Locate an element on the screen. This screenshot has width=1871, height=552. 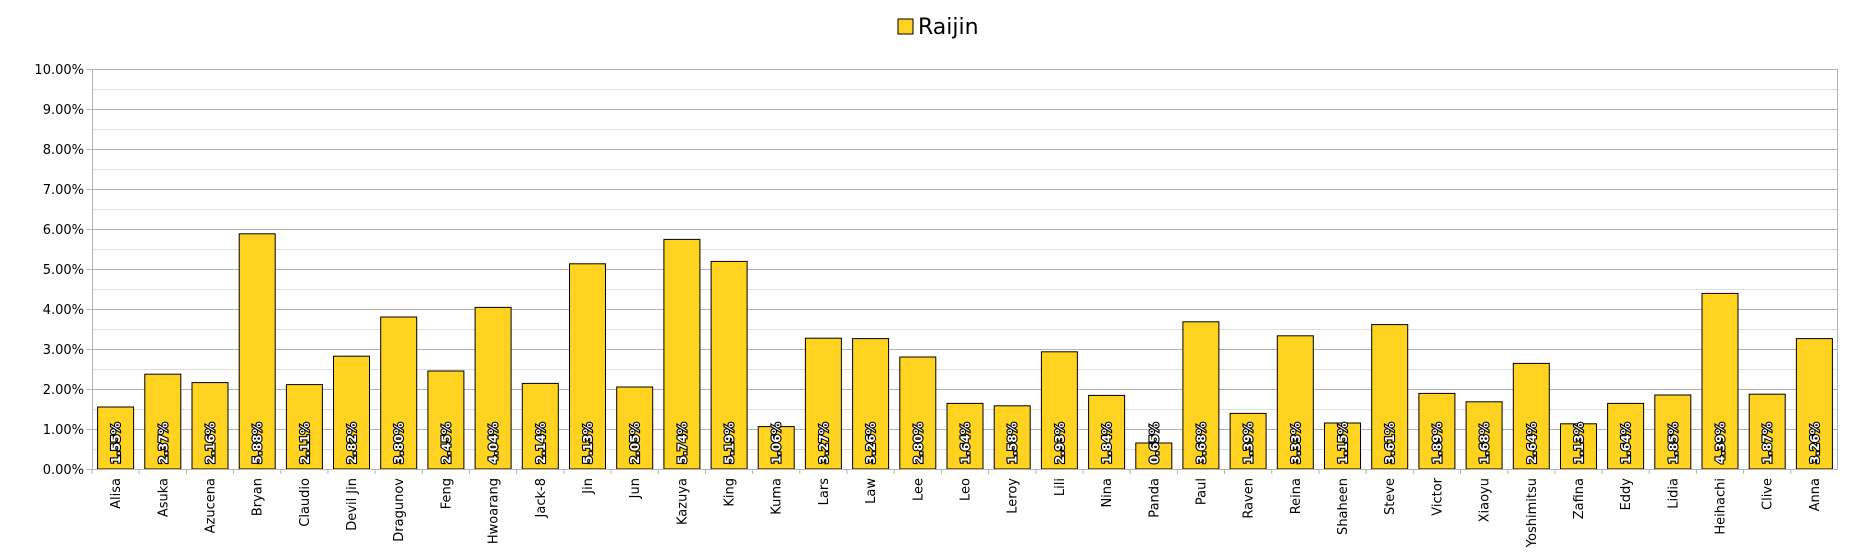
y-tick-label: 1.00% is located at coordinates (63, 430).